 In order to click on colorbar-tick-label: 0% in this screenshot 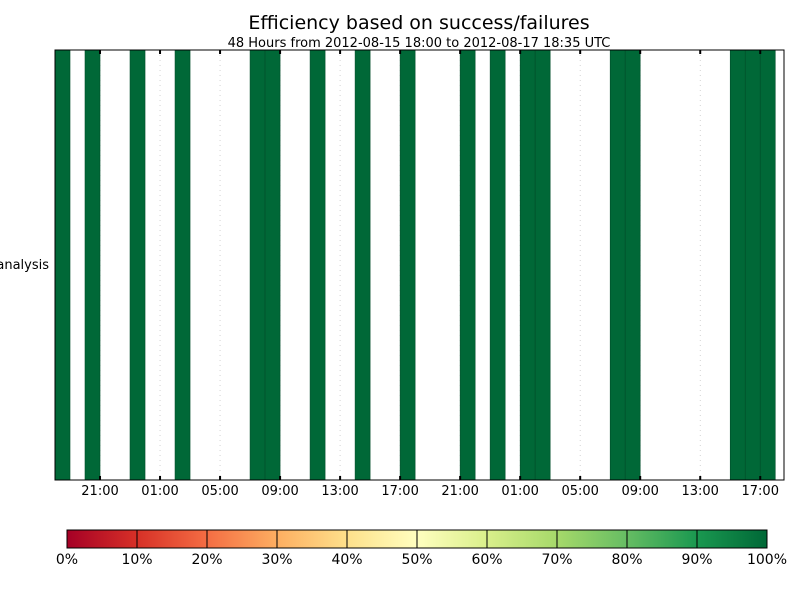, I will do `click(67, 560)`.